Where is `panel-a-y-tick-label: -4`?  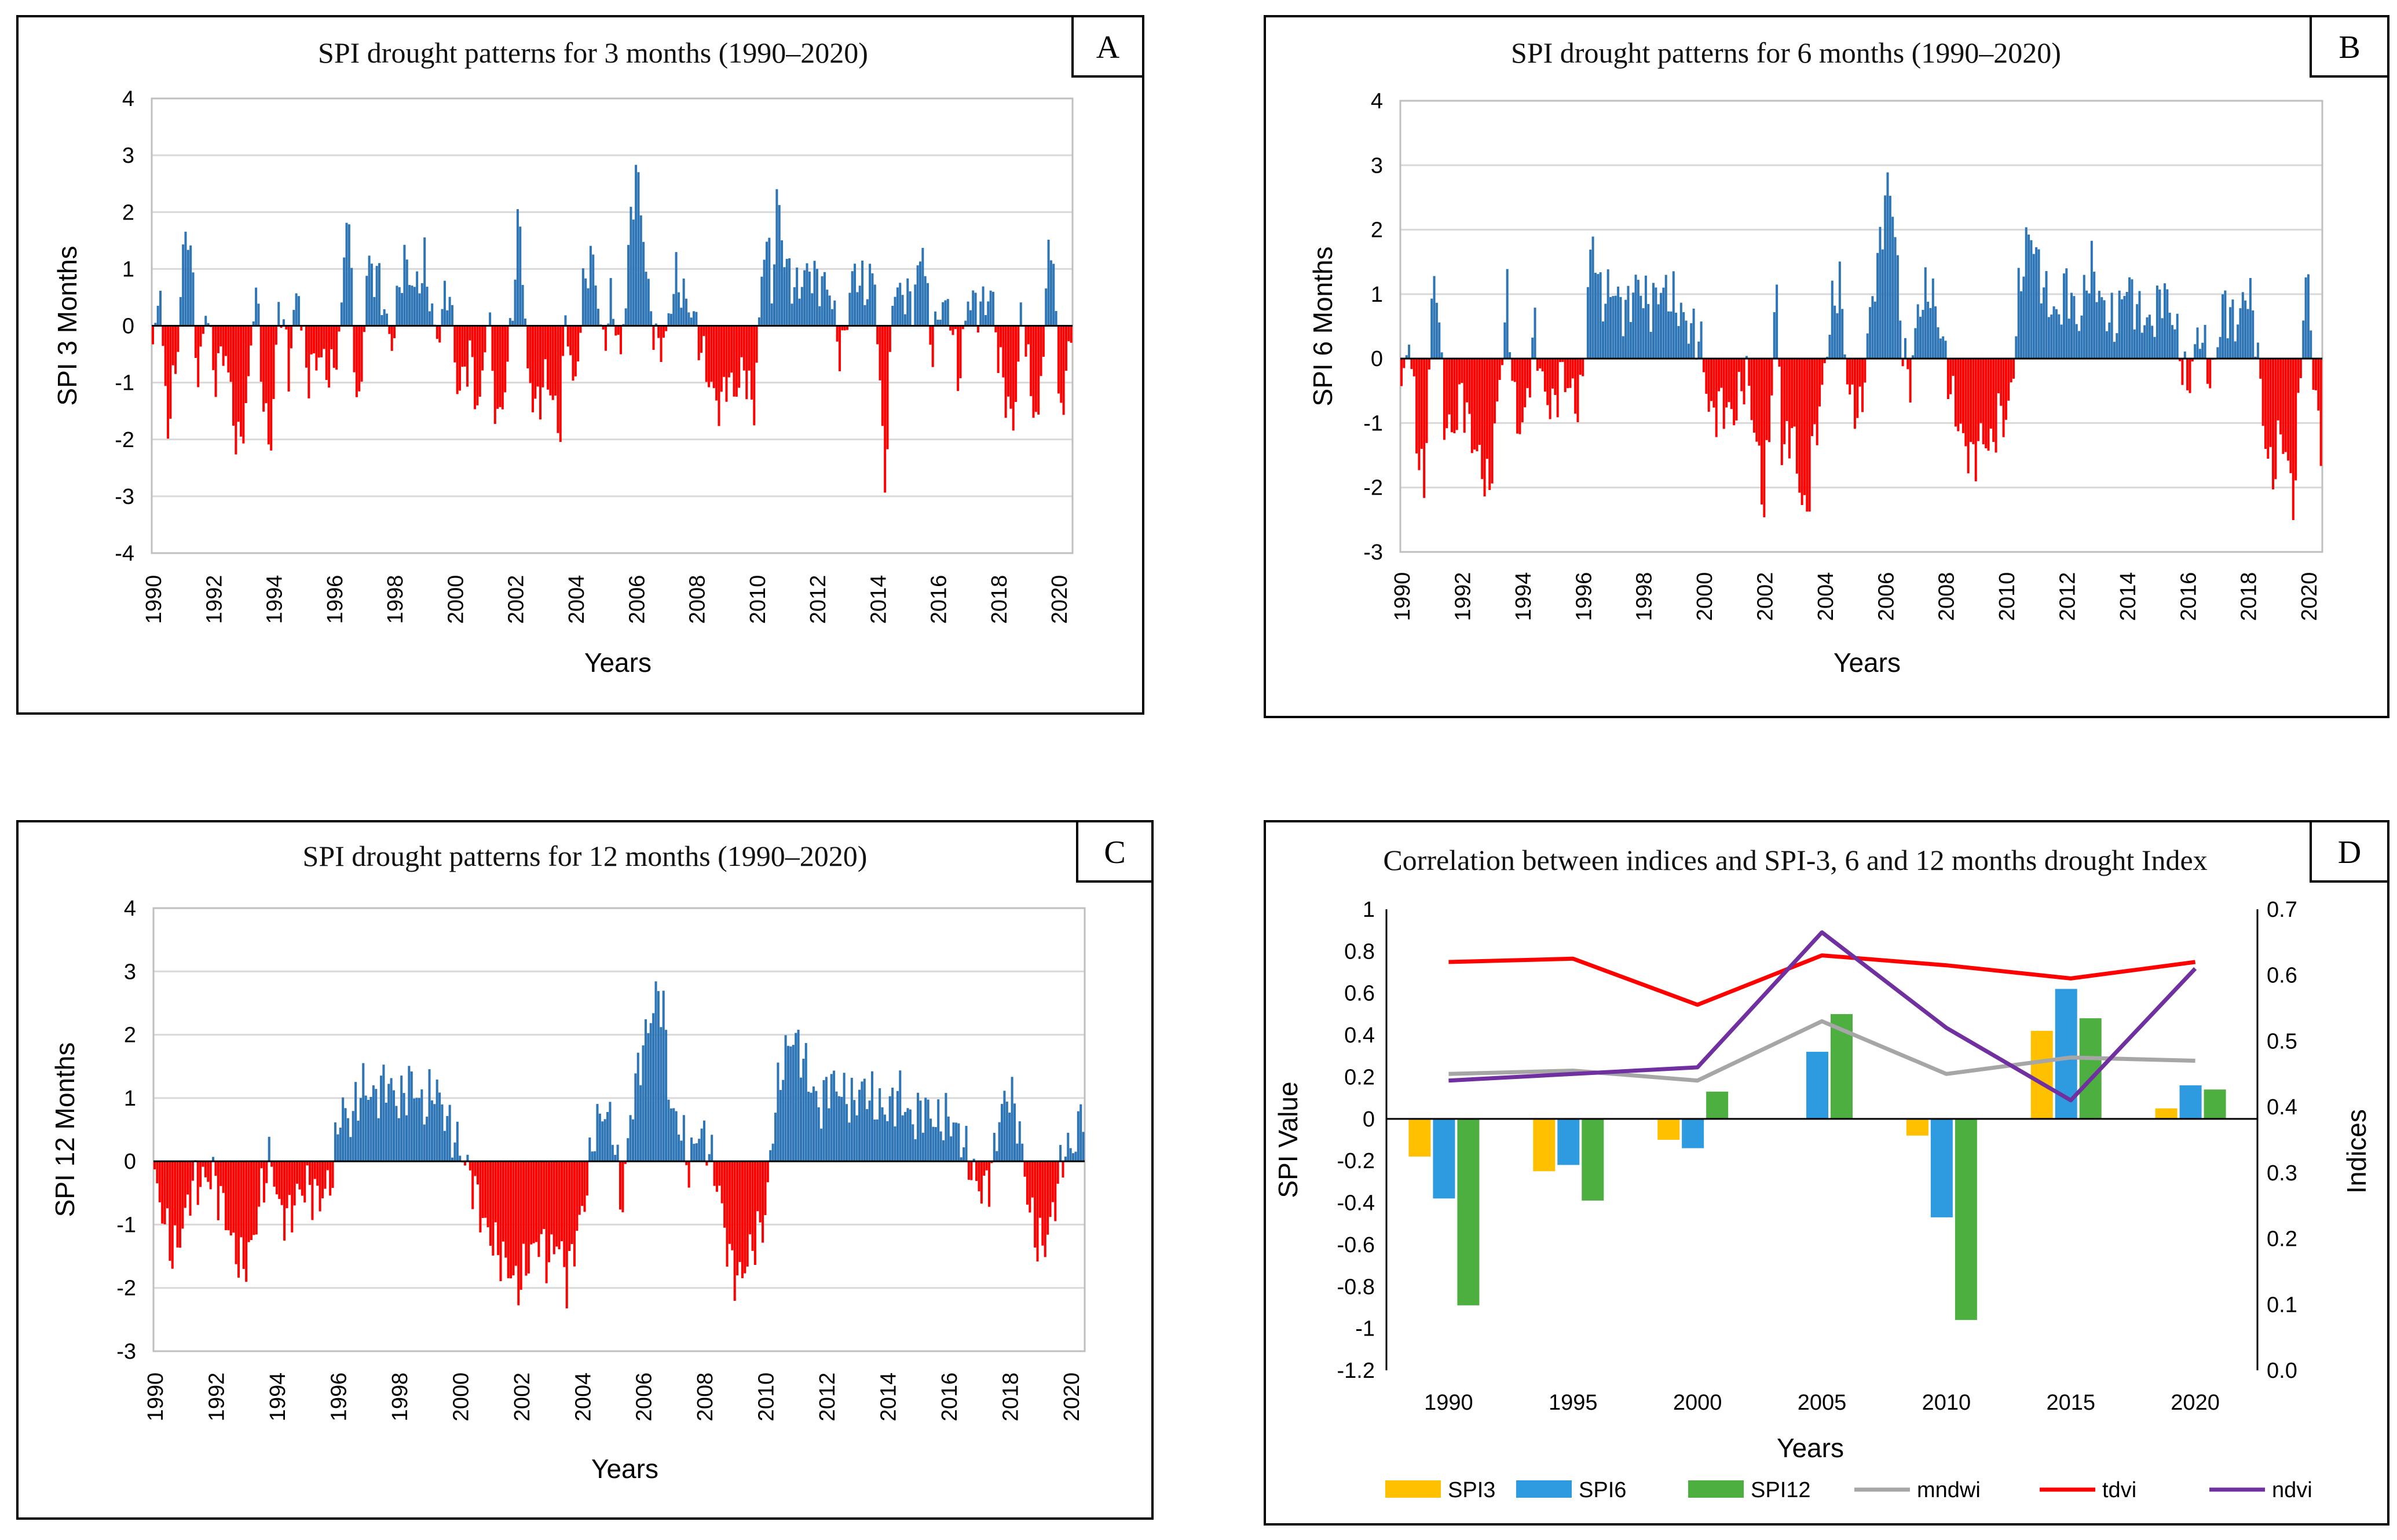 panel-a-y-tick-label: -4 is located at coordinates (124, 554).